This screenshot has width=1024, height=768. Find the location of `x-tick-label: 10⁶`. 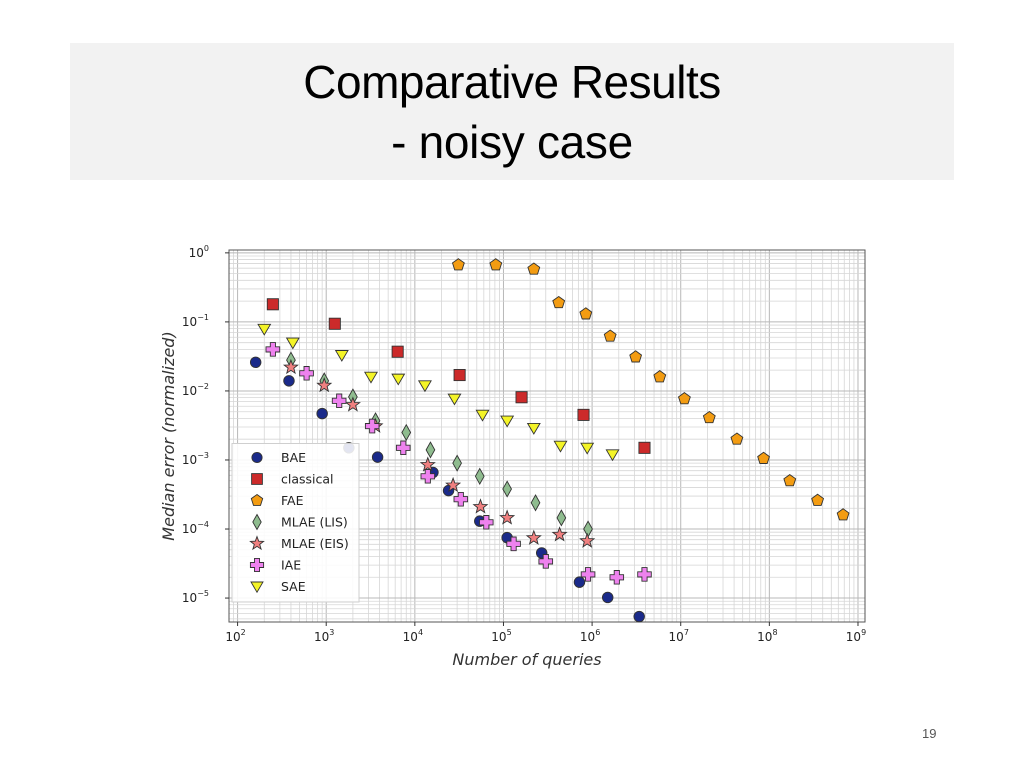

x-tick-label: 10⁶ is located at coordinates (590, 636).